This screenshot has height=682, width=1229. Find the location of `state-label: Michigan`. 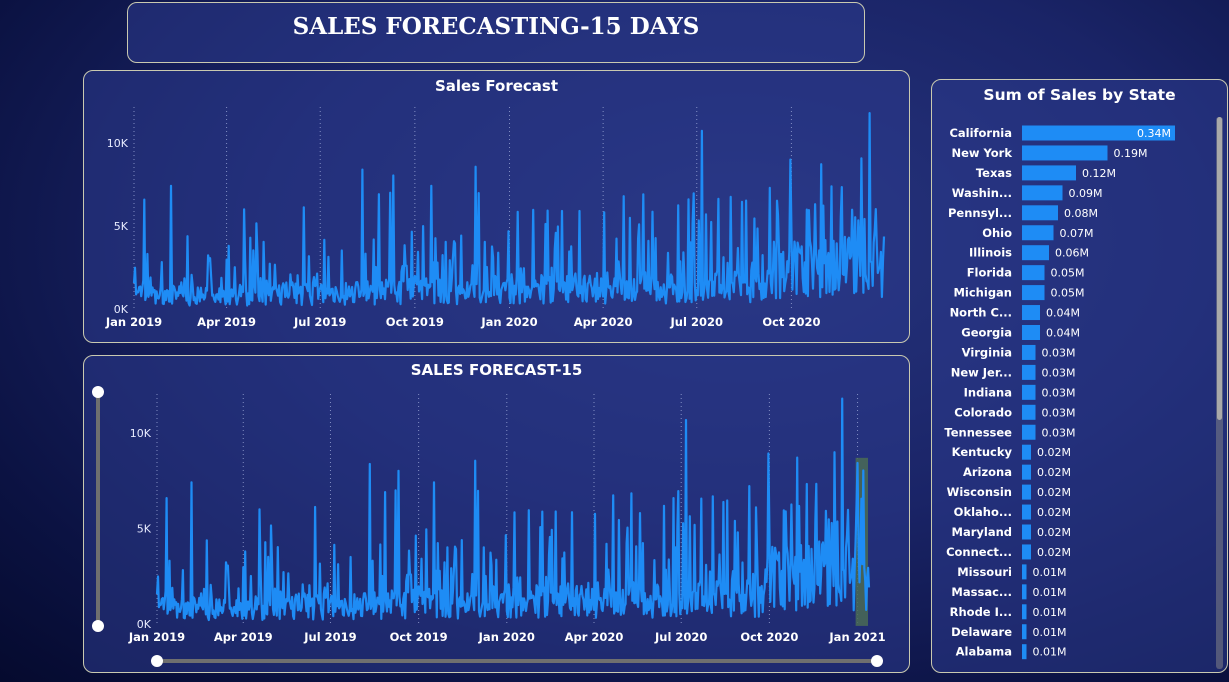

state-label: Michigan is located at coordinates (982, 293).